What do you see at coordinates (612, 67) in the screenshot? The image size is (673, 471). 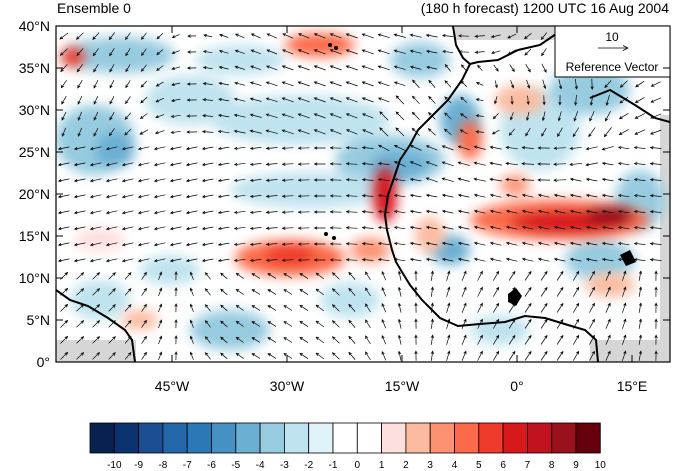 I see `reference-vector-label: Reference Vector` at bounding box center [612, 67].